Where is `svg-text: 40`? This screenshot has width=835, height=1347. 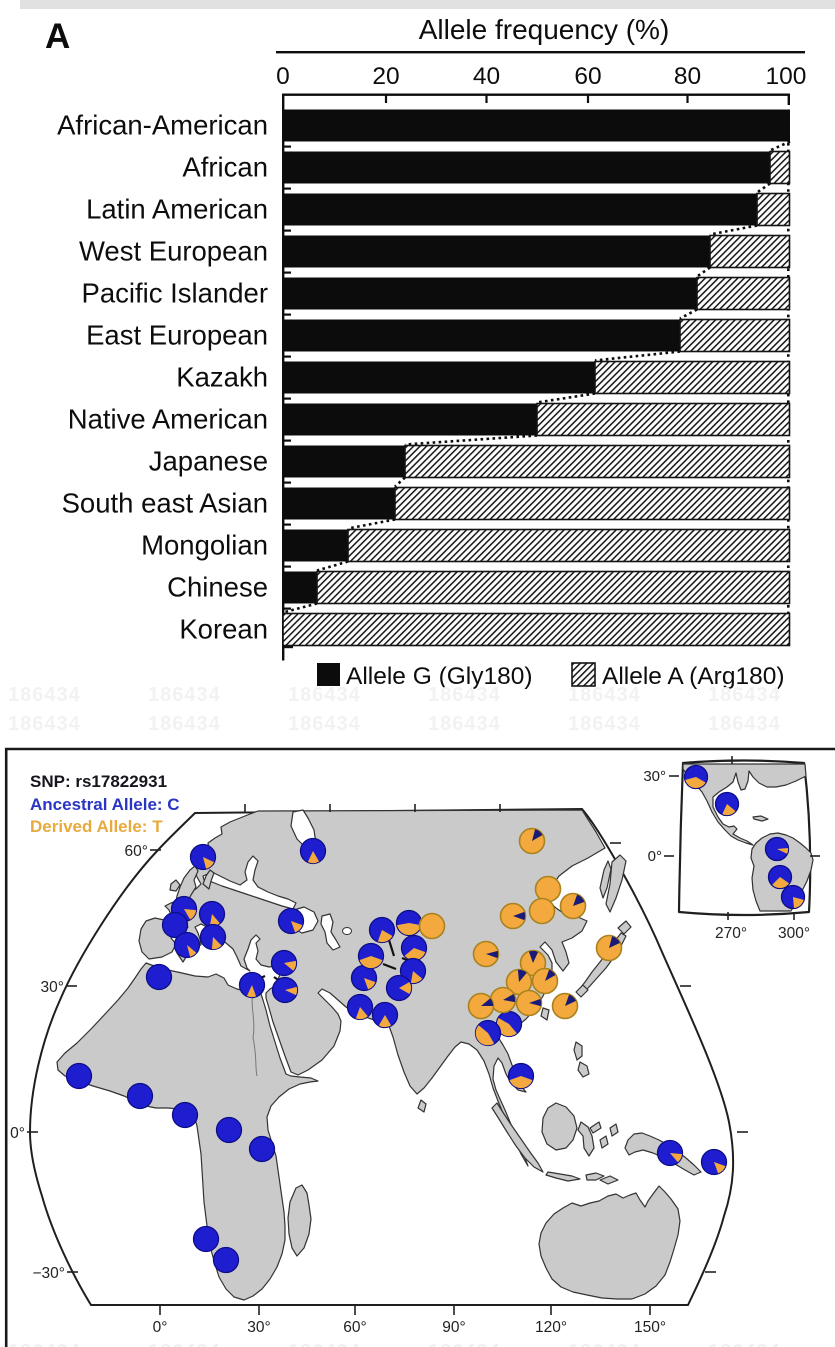 svg-text: 40 is located at coordinates (486, 76).